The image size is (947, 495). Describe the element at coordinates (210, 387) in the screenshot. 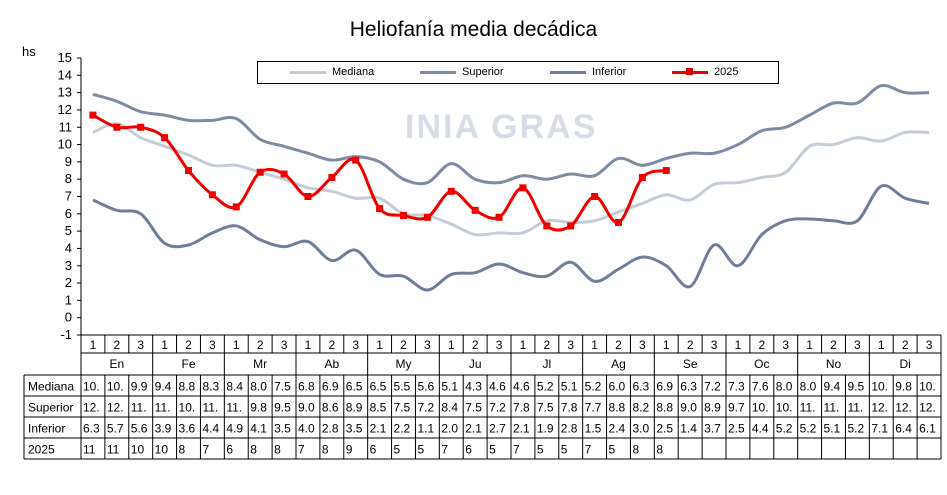

I see `table-cell: 8.3` at that location.